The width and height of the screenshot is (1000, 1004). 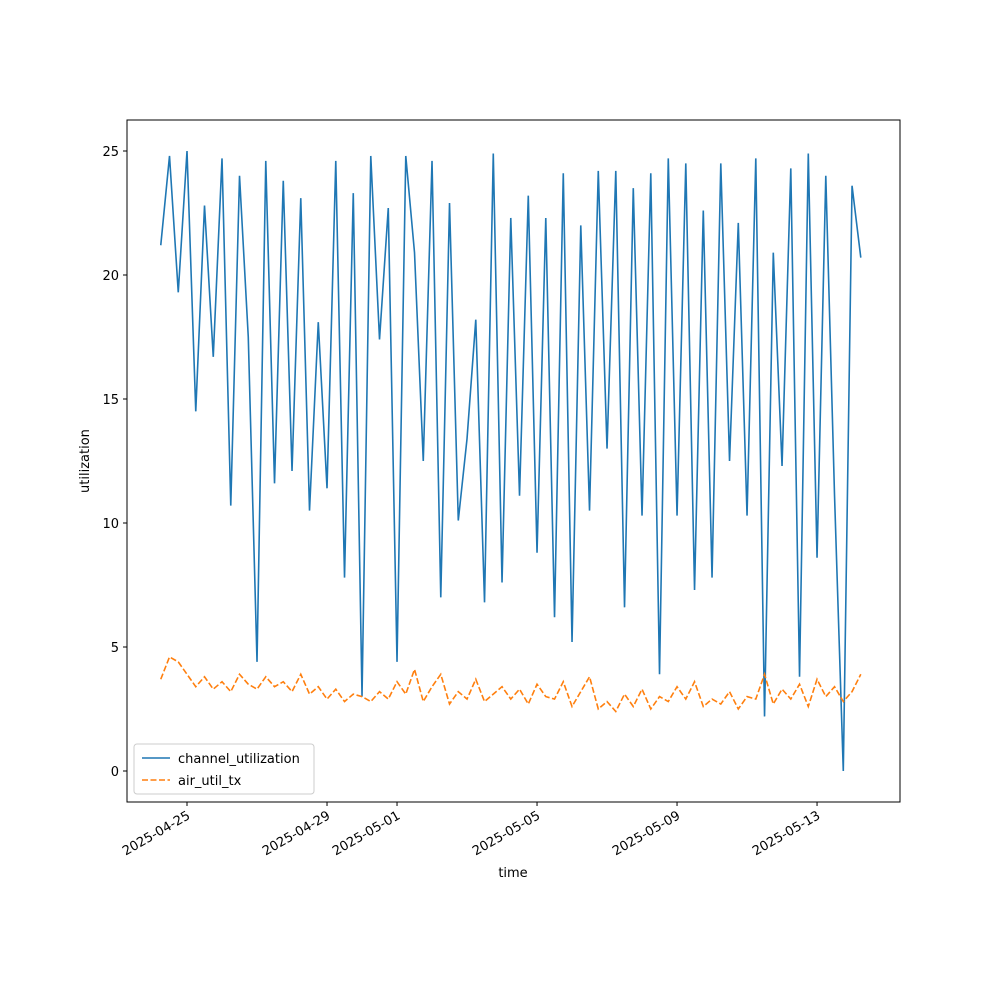 What do you see at coordinates (85, 461) in the screenshot?
I see `y-axis-label: utilization` at bounding box center [85, 461].